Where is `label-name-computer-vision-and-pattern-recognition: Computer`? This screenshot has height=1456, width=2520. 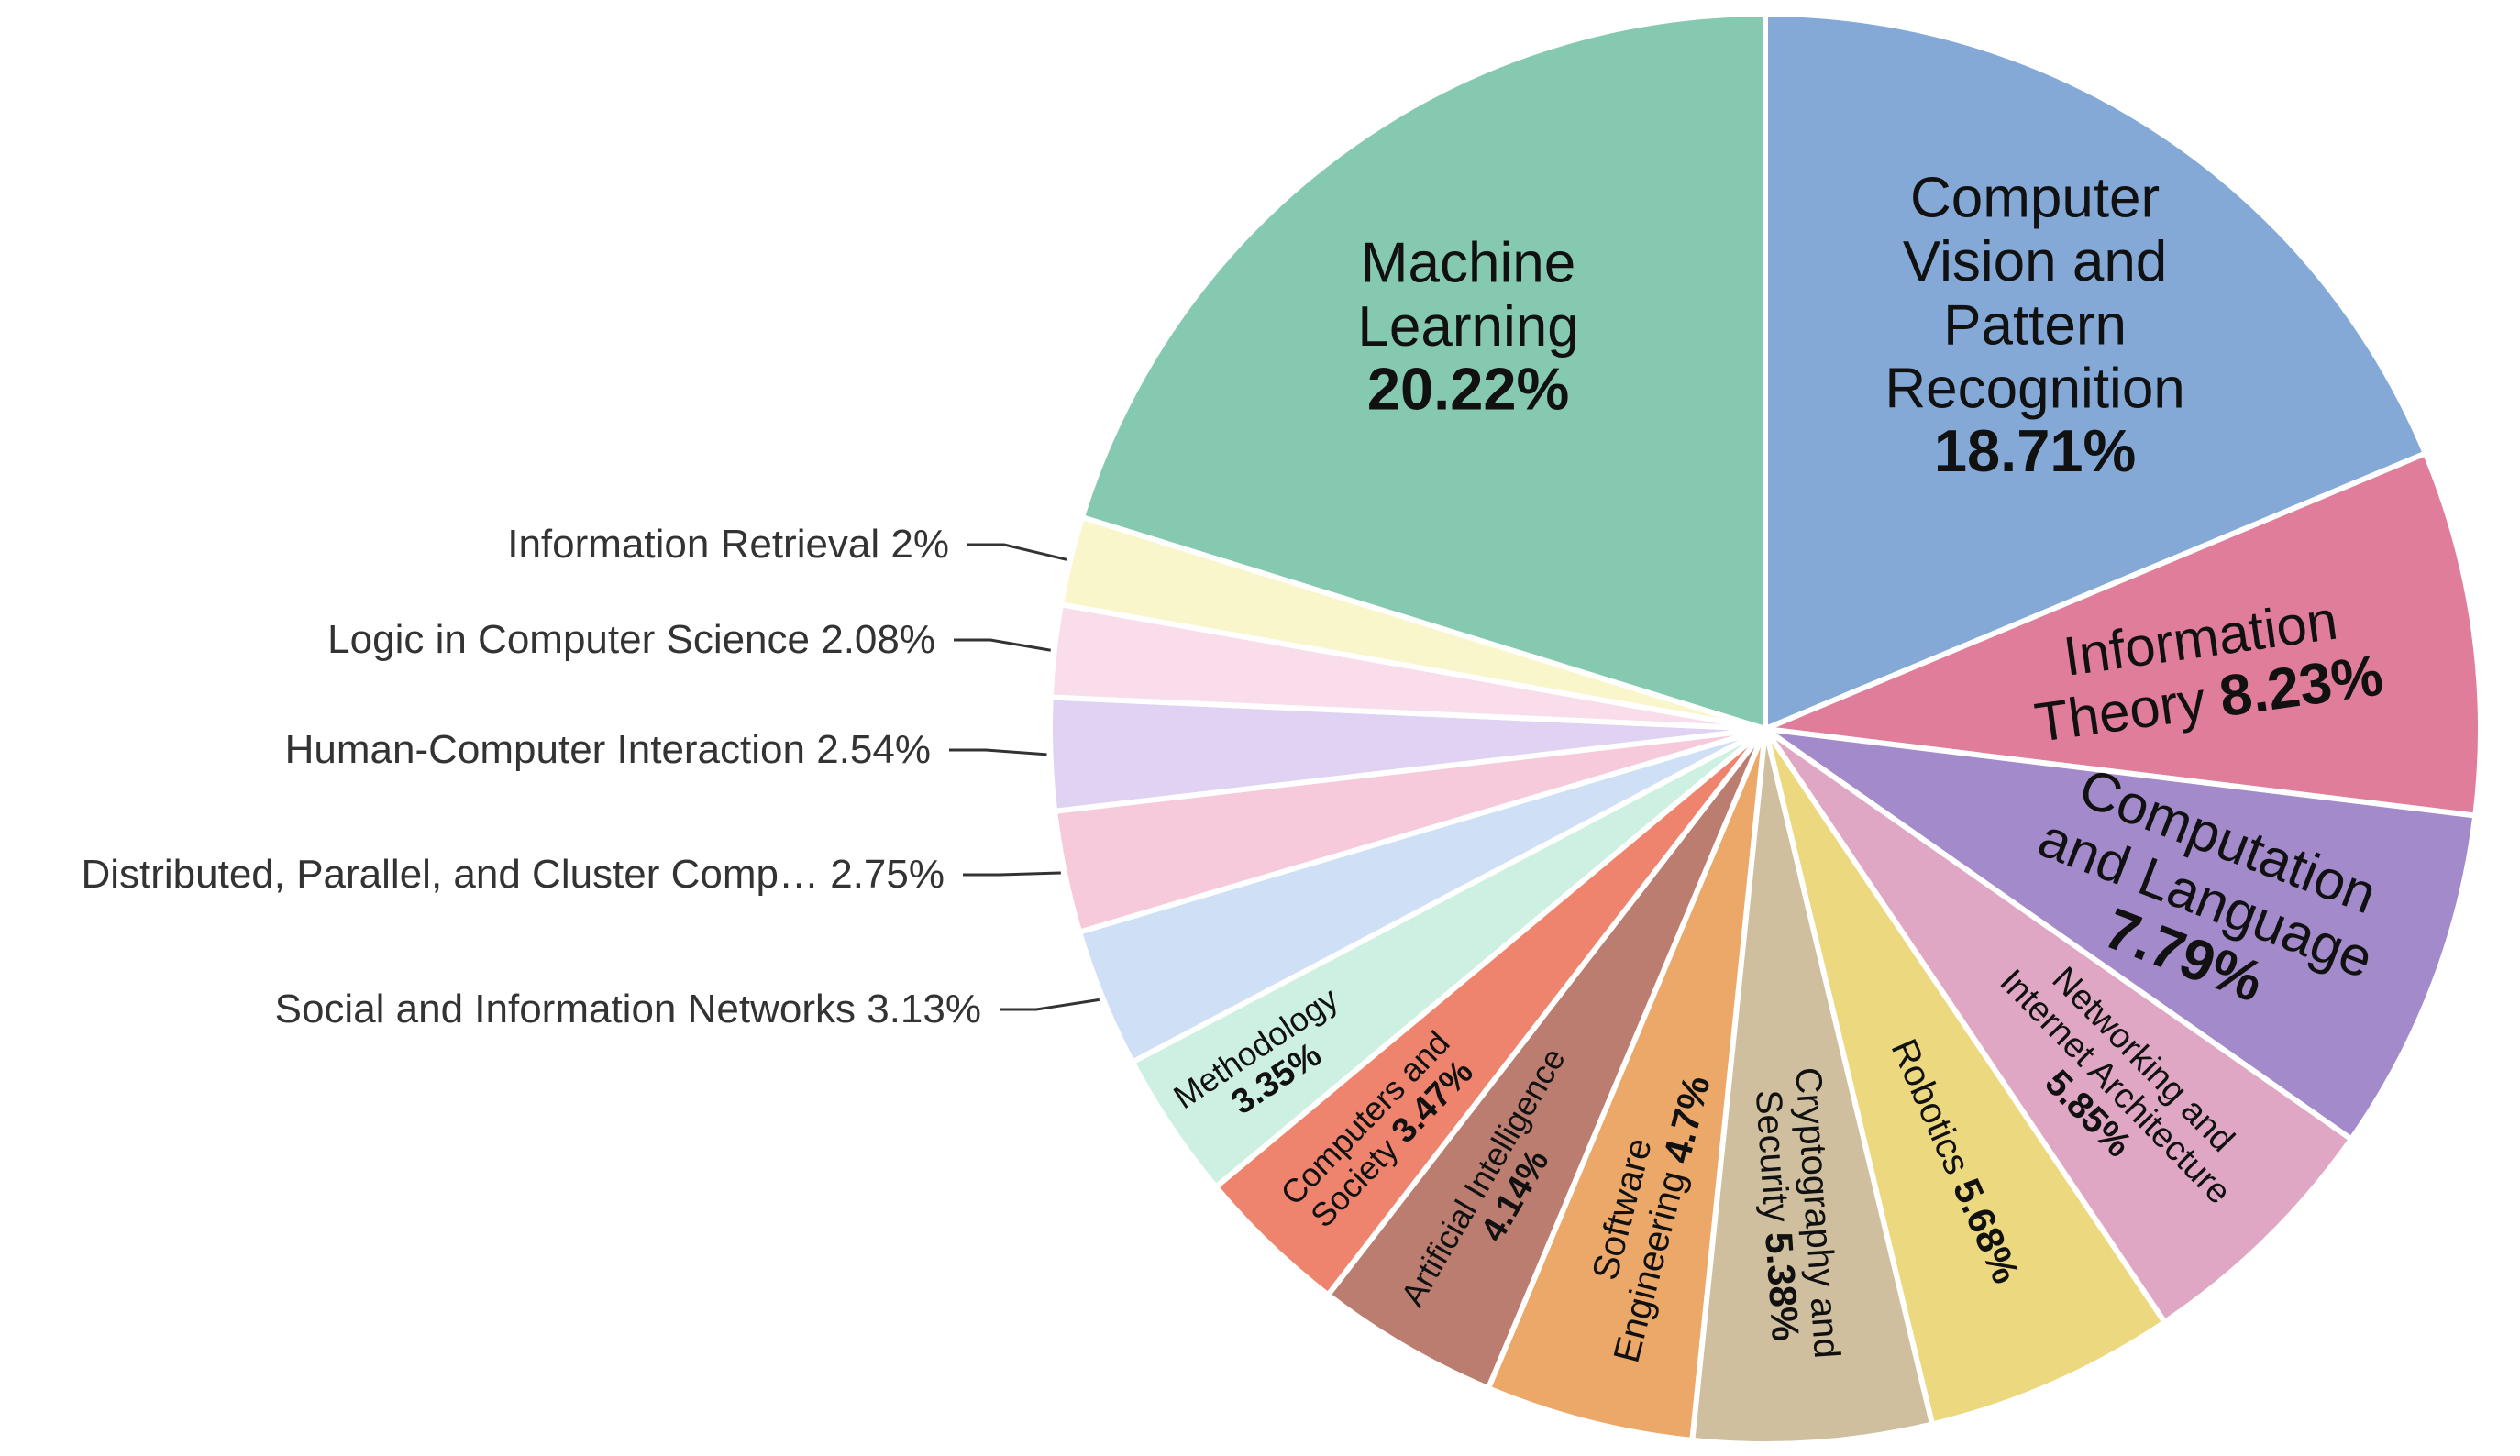 label-name-computer-vision-and-pattern-recognition: Computer is located at coordinates (2035, 197).